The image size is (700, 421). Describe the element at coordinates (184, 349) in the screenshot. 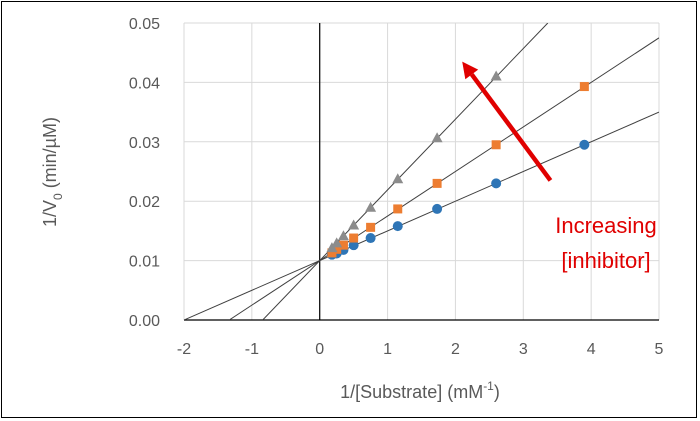

I see `x-tick-label: -2` at that location.